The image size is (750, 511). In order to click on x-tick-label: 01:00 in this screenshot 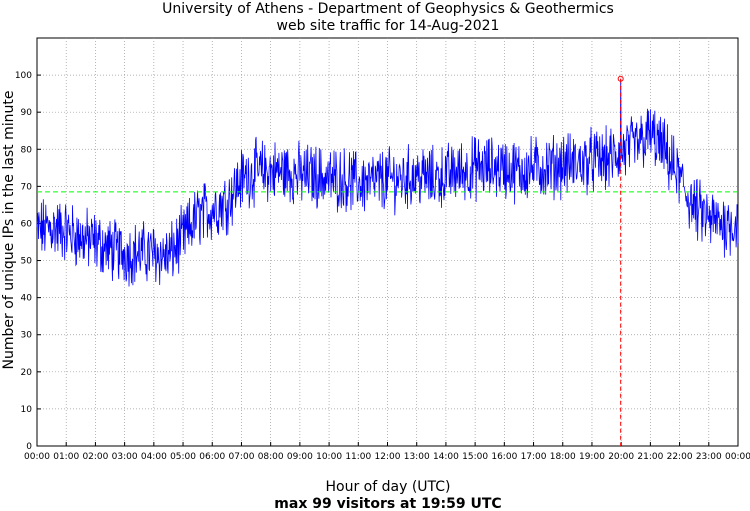, I will do `click(66, 457)`.